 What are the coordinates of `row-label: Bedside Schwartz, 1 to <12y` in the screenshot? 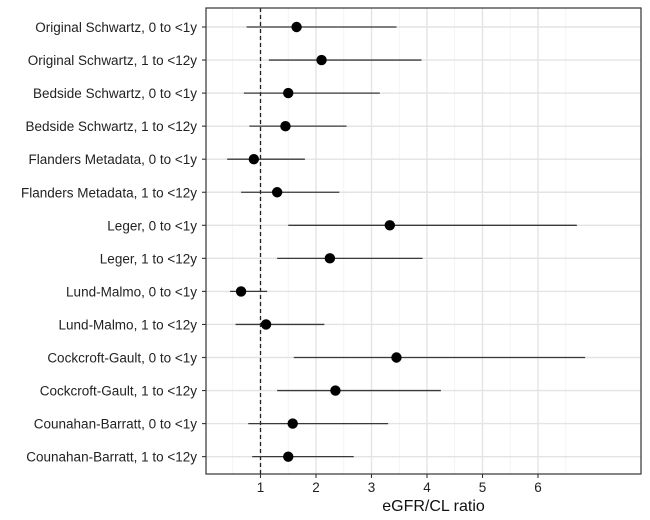 It's located at (112, 126).